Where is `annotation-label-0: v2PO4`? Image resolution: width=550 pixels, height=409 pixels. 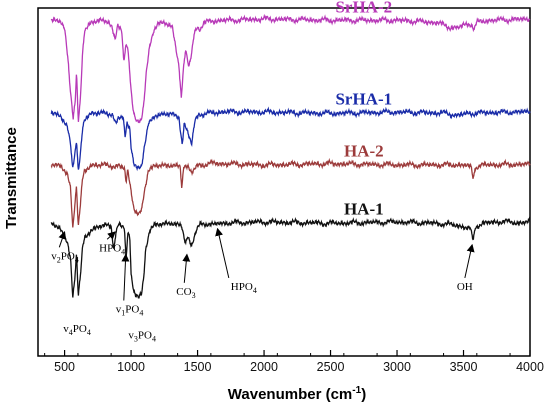
annotation-label-0: v2PO4 is located at coordinates (65, 257).